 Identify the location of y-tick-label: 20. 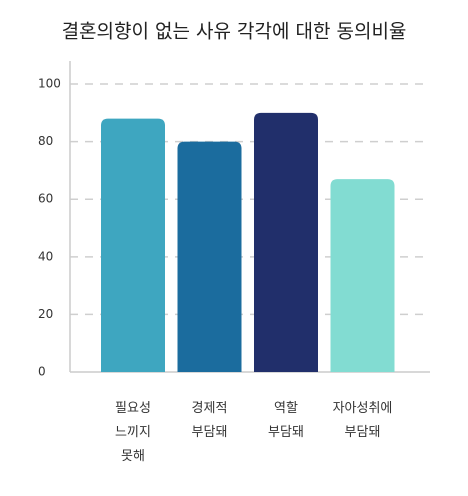
(45, 314).